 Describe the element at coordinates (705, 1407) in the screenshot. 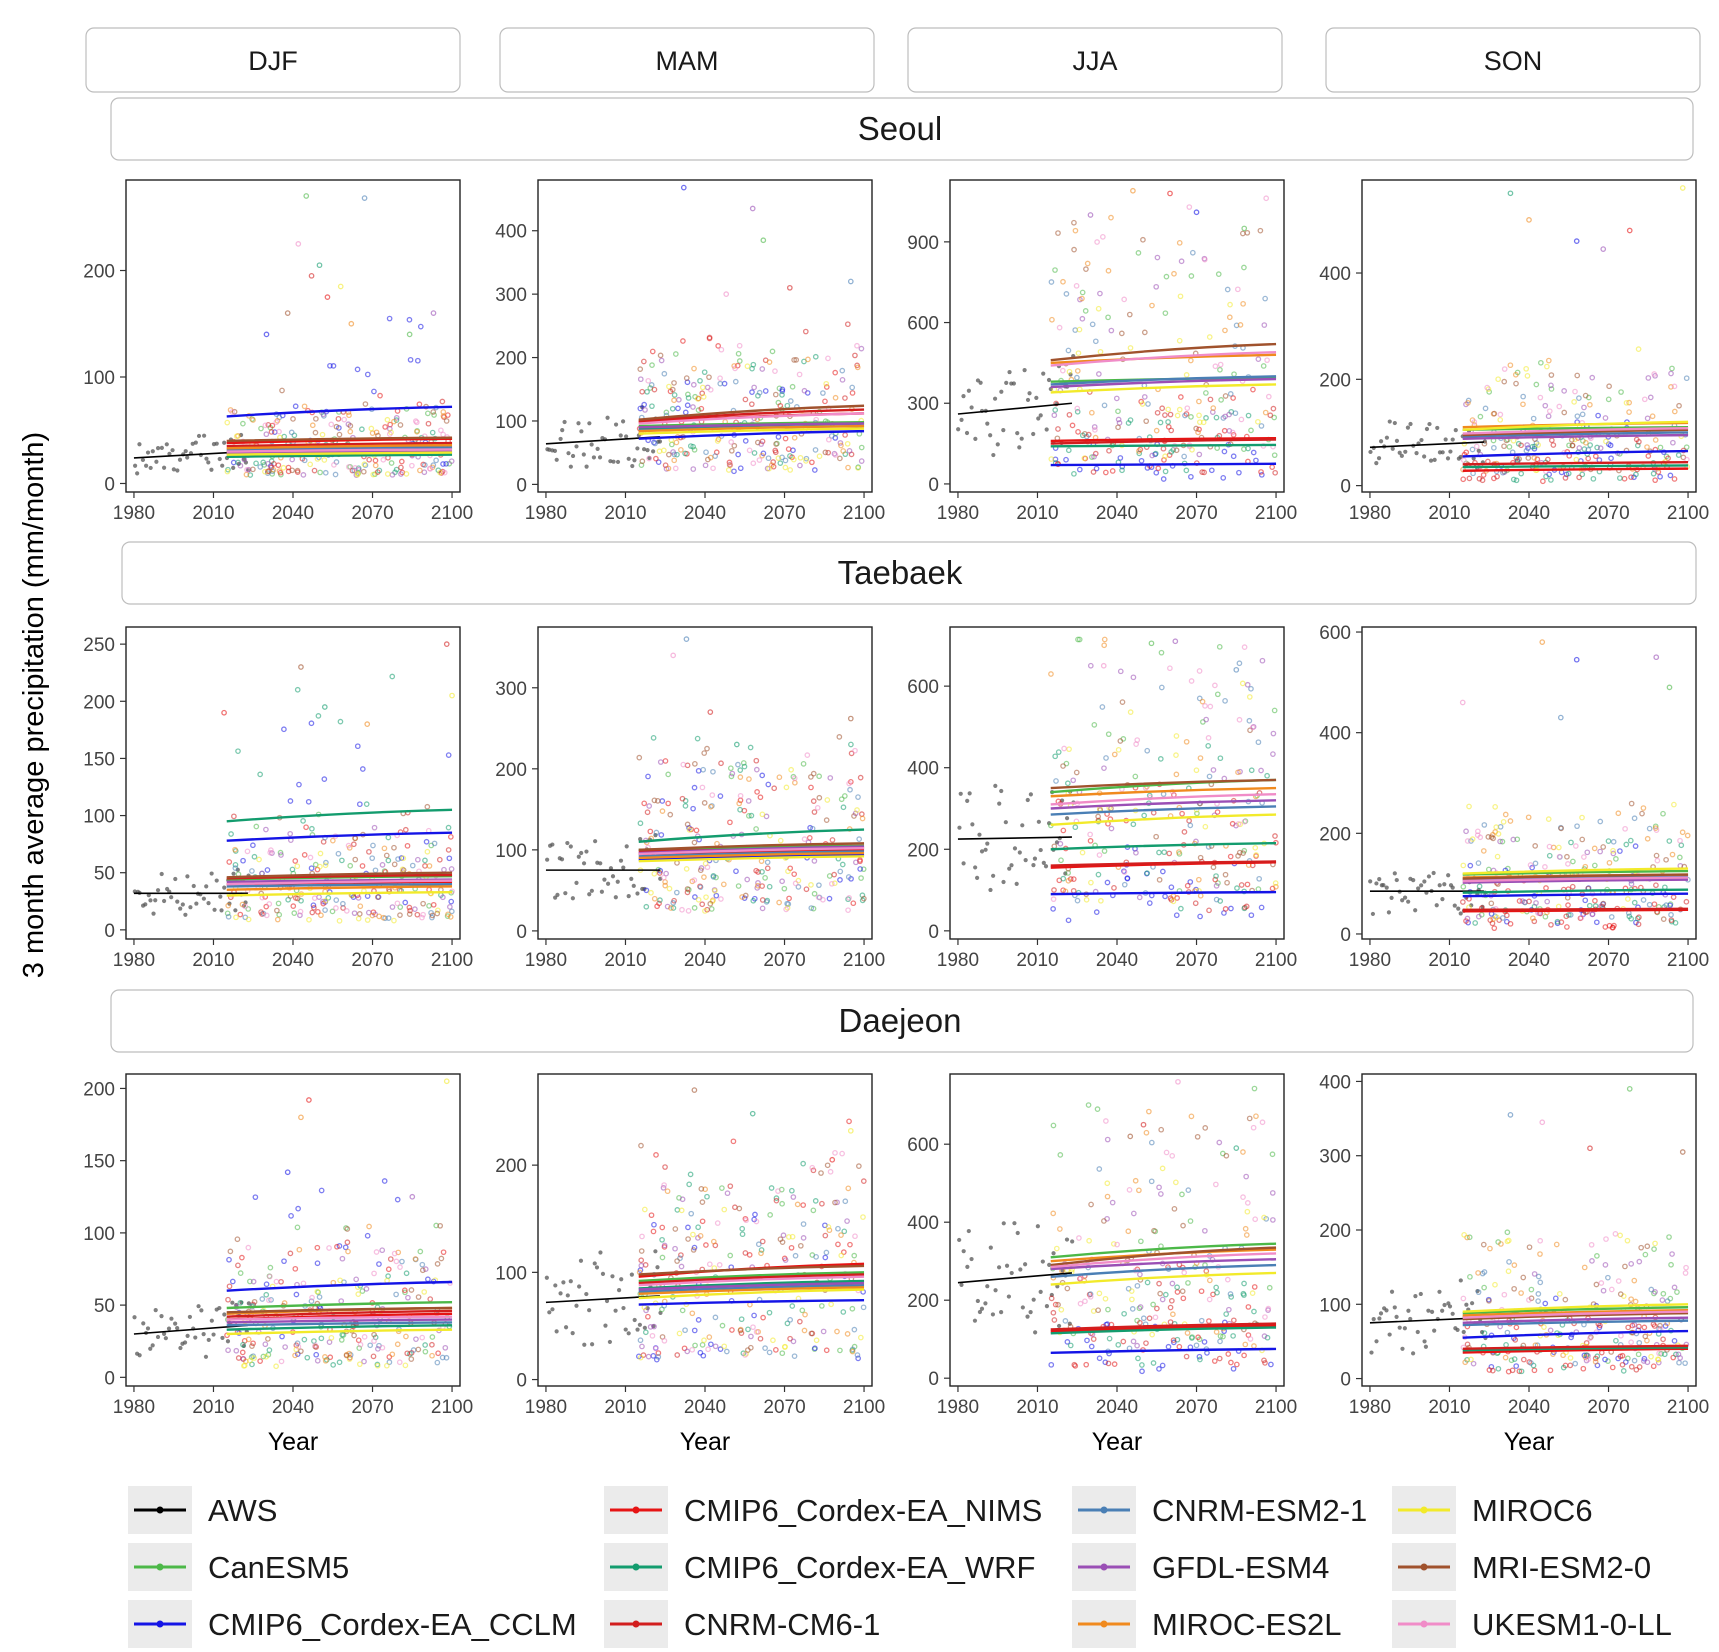

I see `x-tick-label: 2040` at that location.